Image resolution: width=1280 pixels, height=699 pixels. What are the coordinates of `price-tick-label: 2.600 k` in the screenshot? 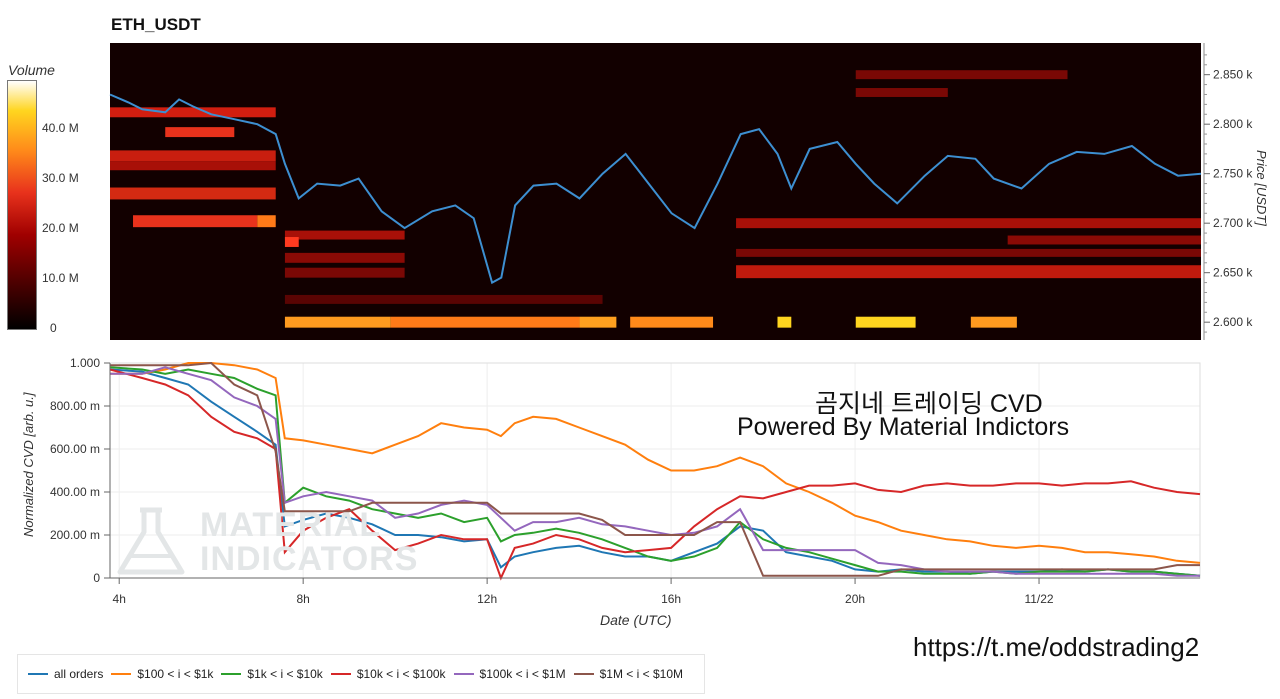 It's located at (1233, 322).